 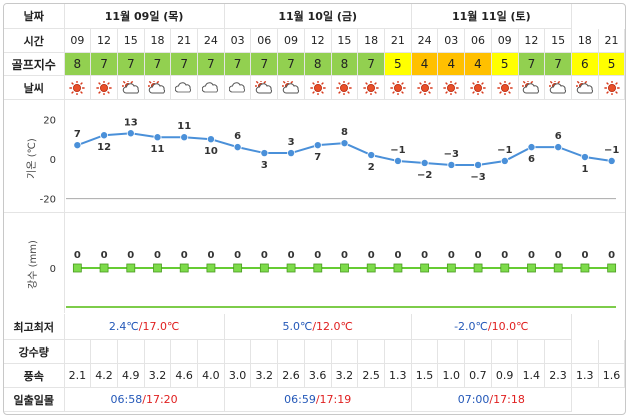 What do you see at coordinates (509, 399) in the screenshot?
I see `sunset-time: 17:18` at bounding box center [509, 399].